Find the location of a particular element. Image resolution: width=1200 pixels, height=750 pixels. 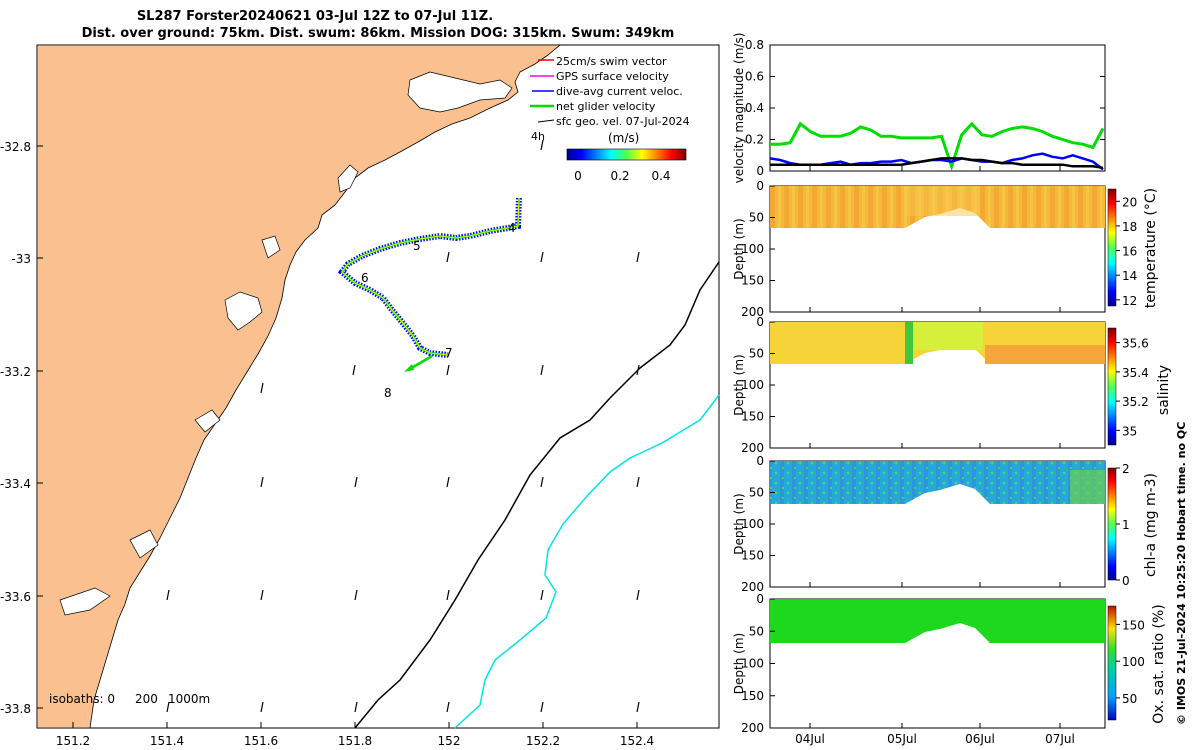

velocity-ytick-0: 0 is located at coordinates (760, 171).